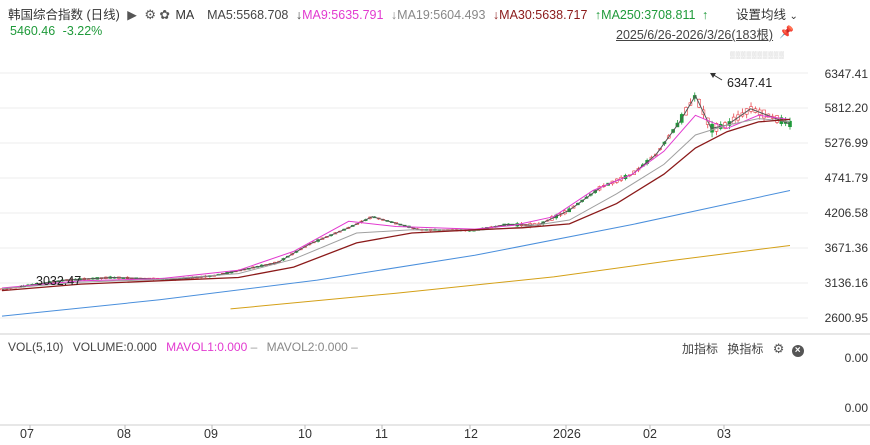 This screenshot has height=445, width=870. What do you see at coordinates (846, 74) in the screenshot?
I see `y-tick-label: 6347.41` at bounding box center [846, 74].